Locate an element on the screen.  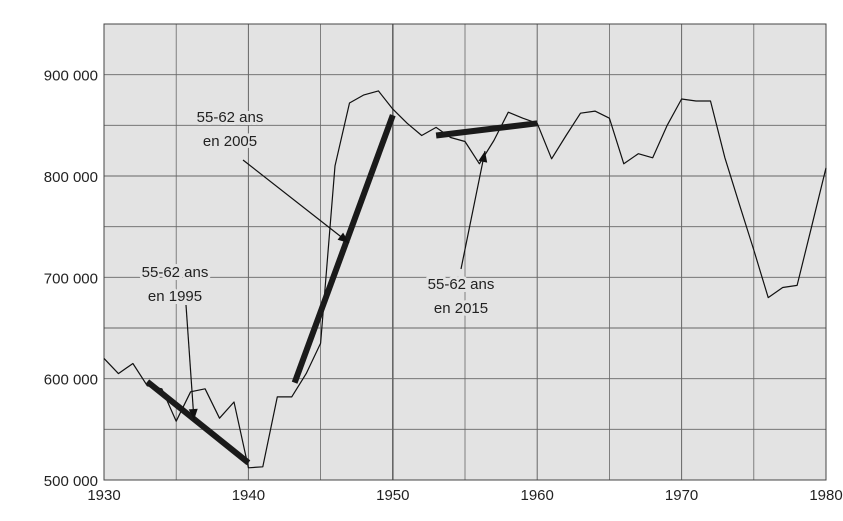
x-tick-label: 1970 is located at coordinates (681, 495).